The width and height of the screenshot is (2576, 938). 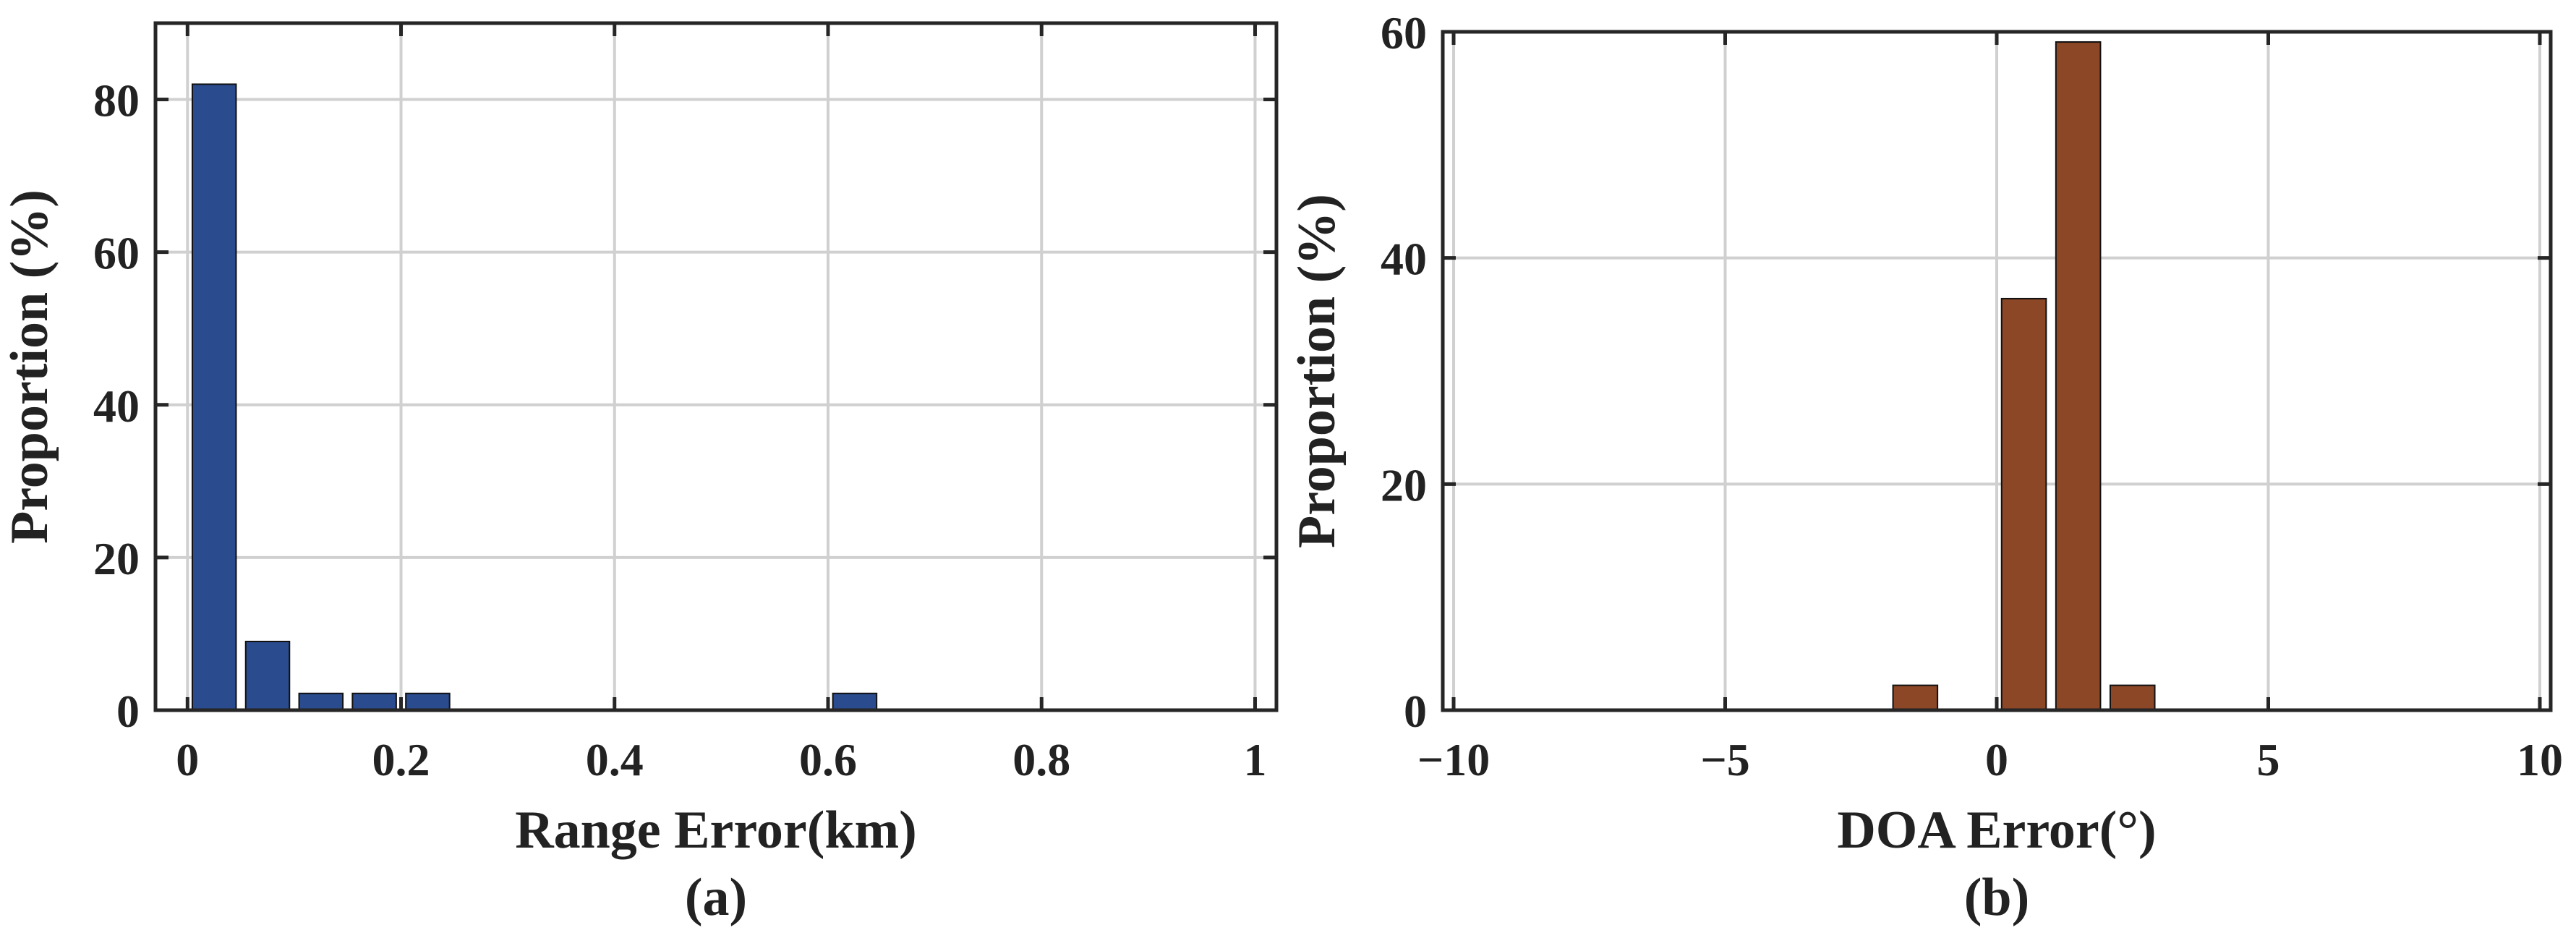 What do you see at coordinates (2267, 759) in the screenshot?
I see `x-tick-label: 5` at bounding box center [2267, 759].